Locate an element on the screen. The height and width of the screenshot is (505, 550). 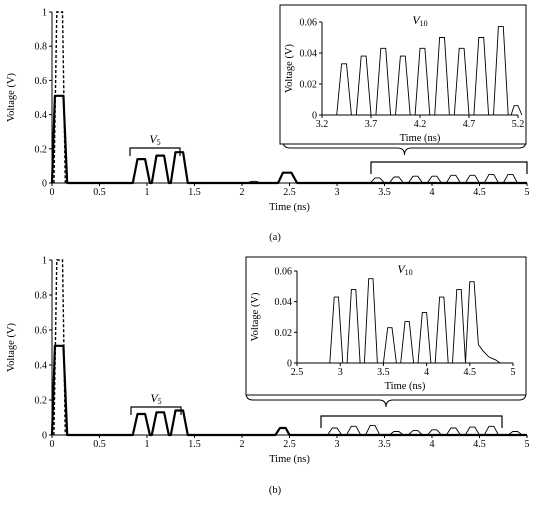
inset-x-tick-label: 5 is located at coordinates (513, 372).